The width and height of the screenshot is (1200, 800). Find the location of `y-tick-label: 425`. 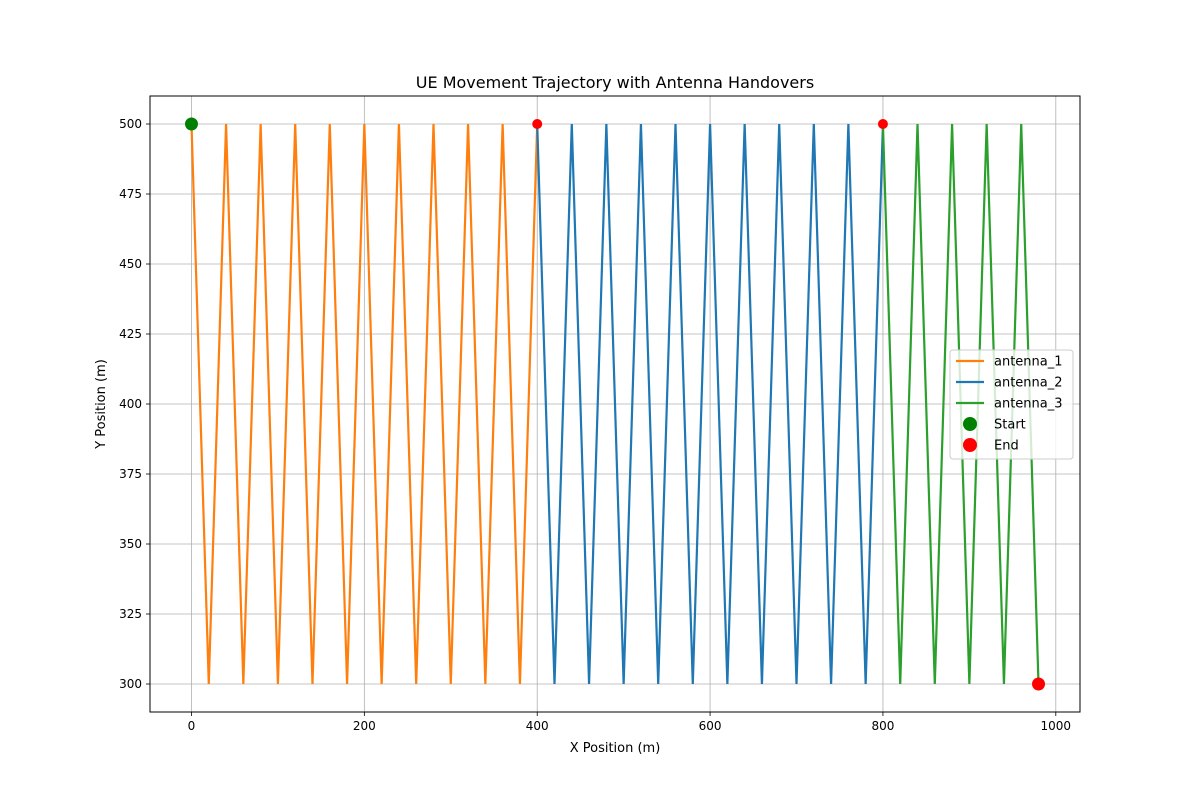

y-tick-label: 425 is located at coordinates (130, 334).